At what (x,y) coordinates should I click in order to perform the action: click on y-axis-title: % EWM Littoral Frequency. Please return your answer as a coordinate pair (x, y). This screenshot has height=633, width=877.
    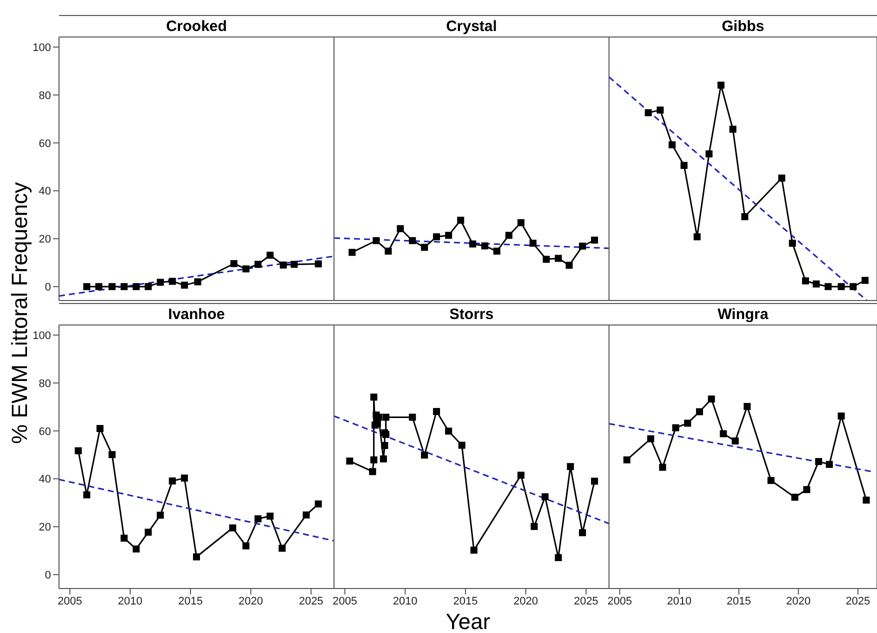
    Looking at the image, I should click on (20, 313).